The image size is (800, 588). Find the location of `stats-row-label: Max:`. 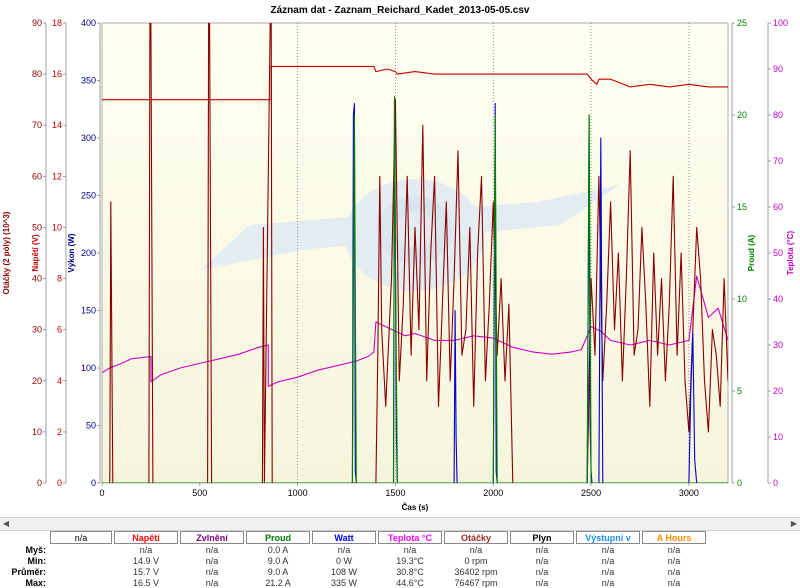

stats-row-label: Max: is located at coordinates (35, 582).